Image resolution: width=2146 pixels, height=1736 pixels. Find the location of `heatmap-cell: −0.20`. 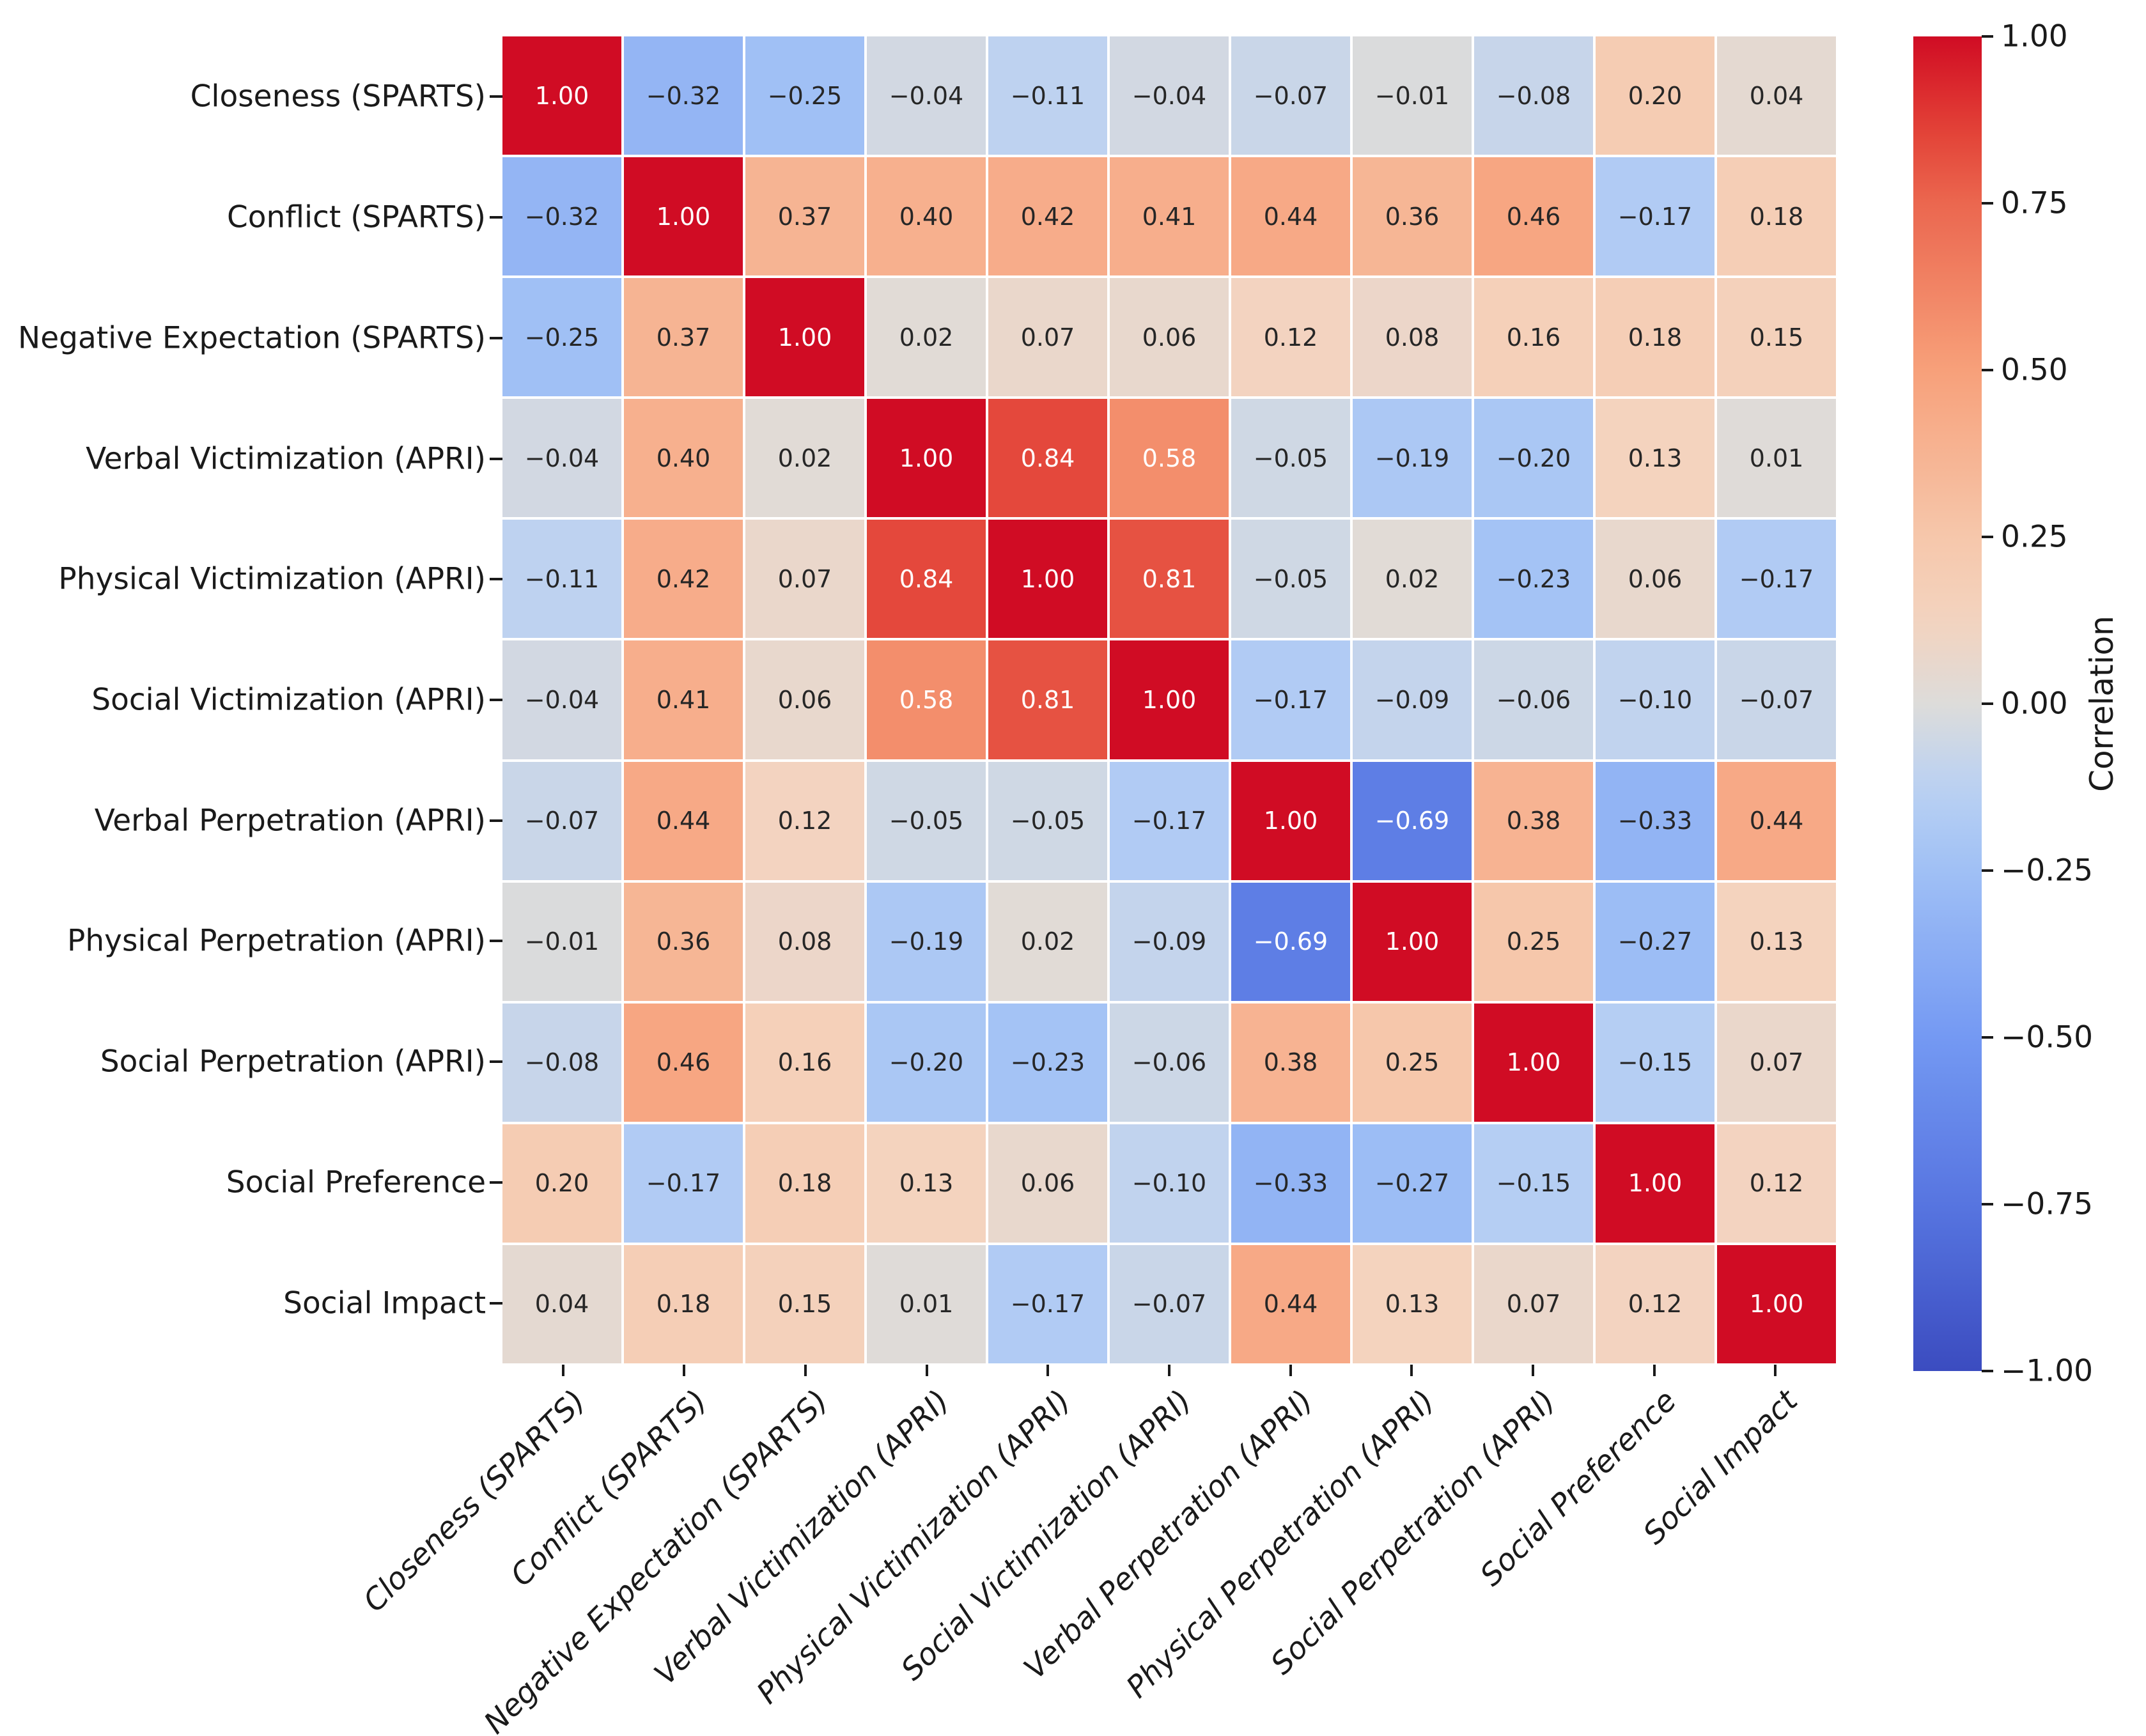

heatmap-cell: −0.20 is located at coordinates (1533, 458).